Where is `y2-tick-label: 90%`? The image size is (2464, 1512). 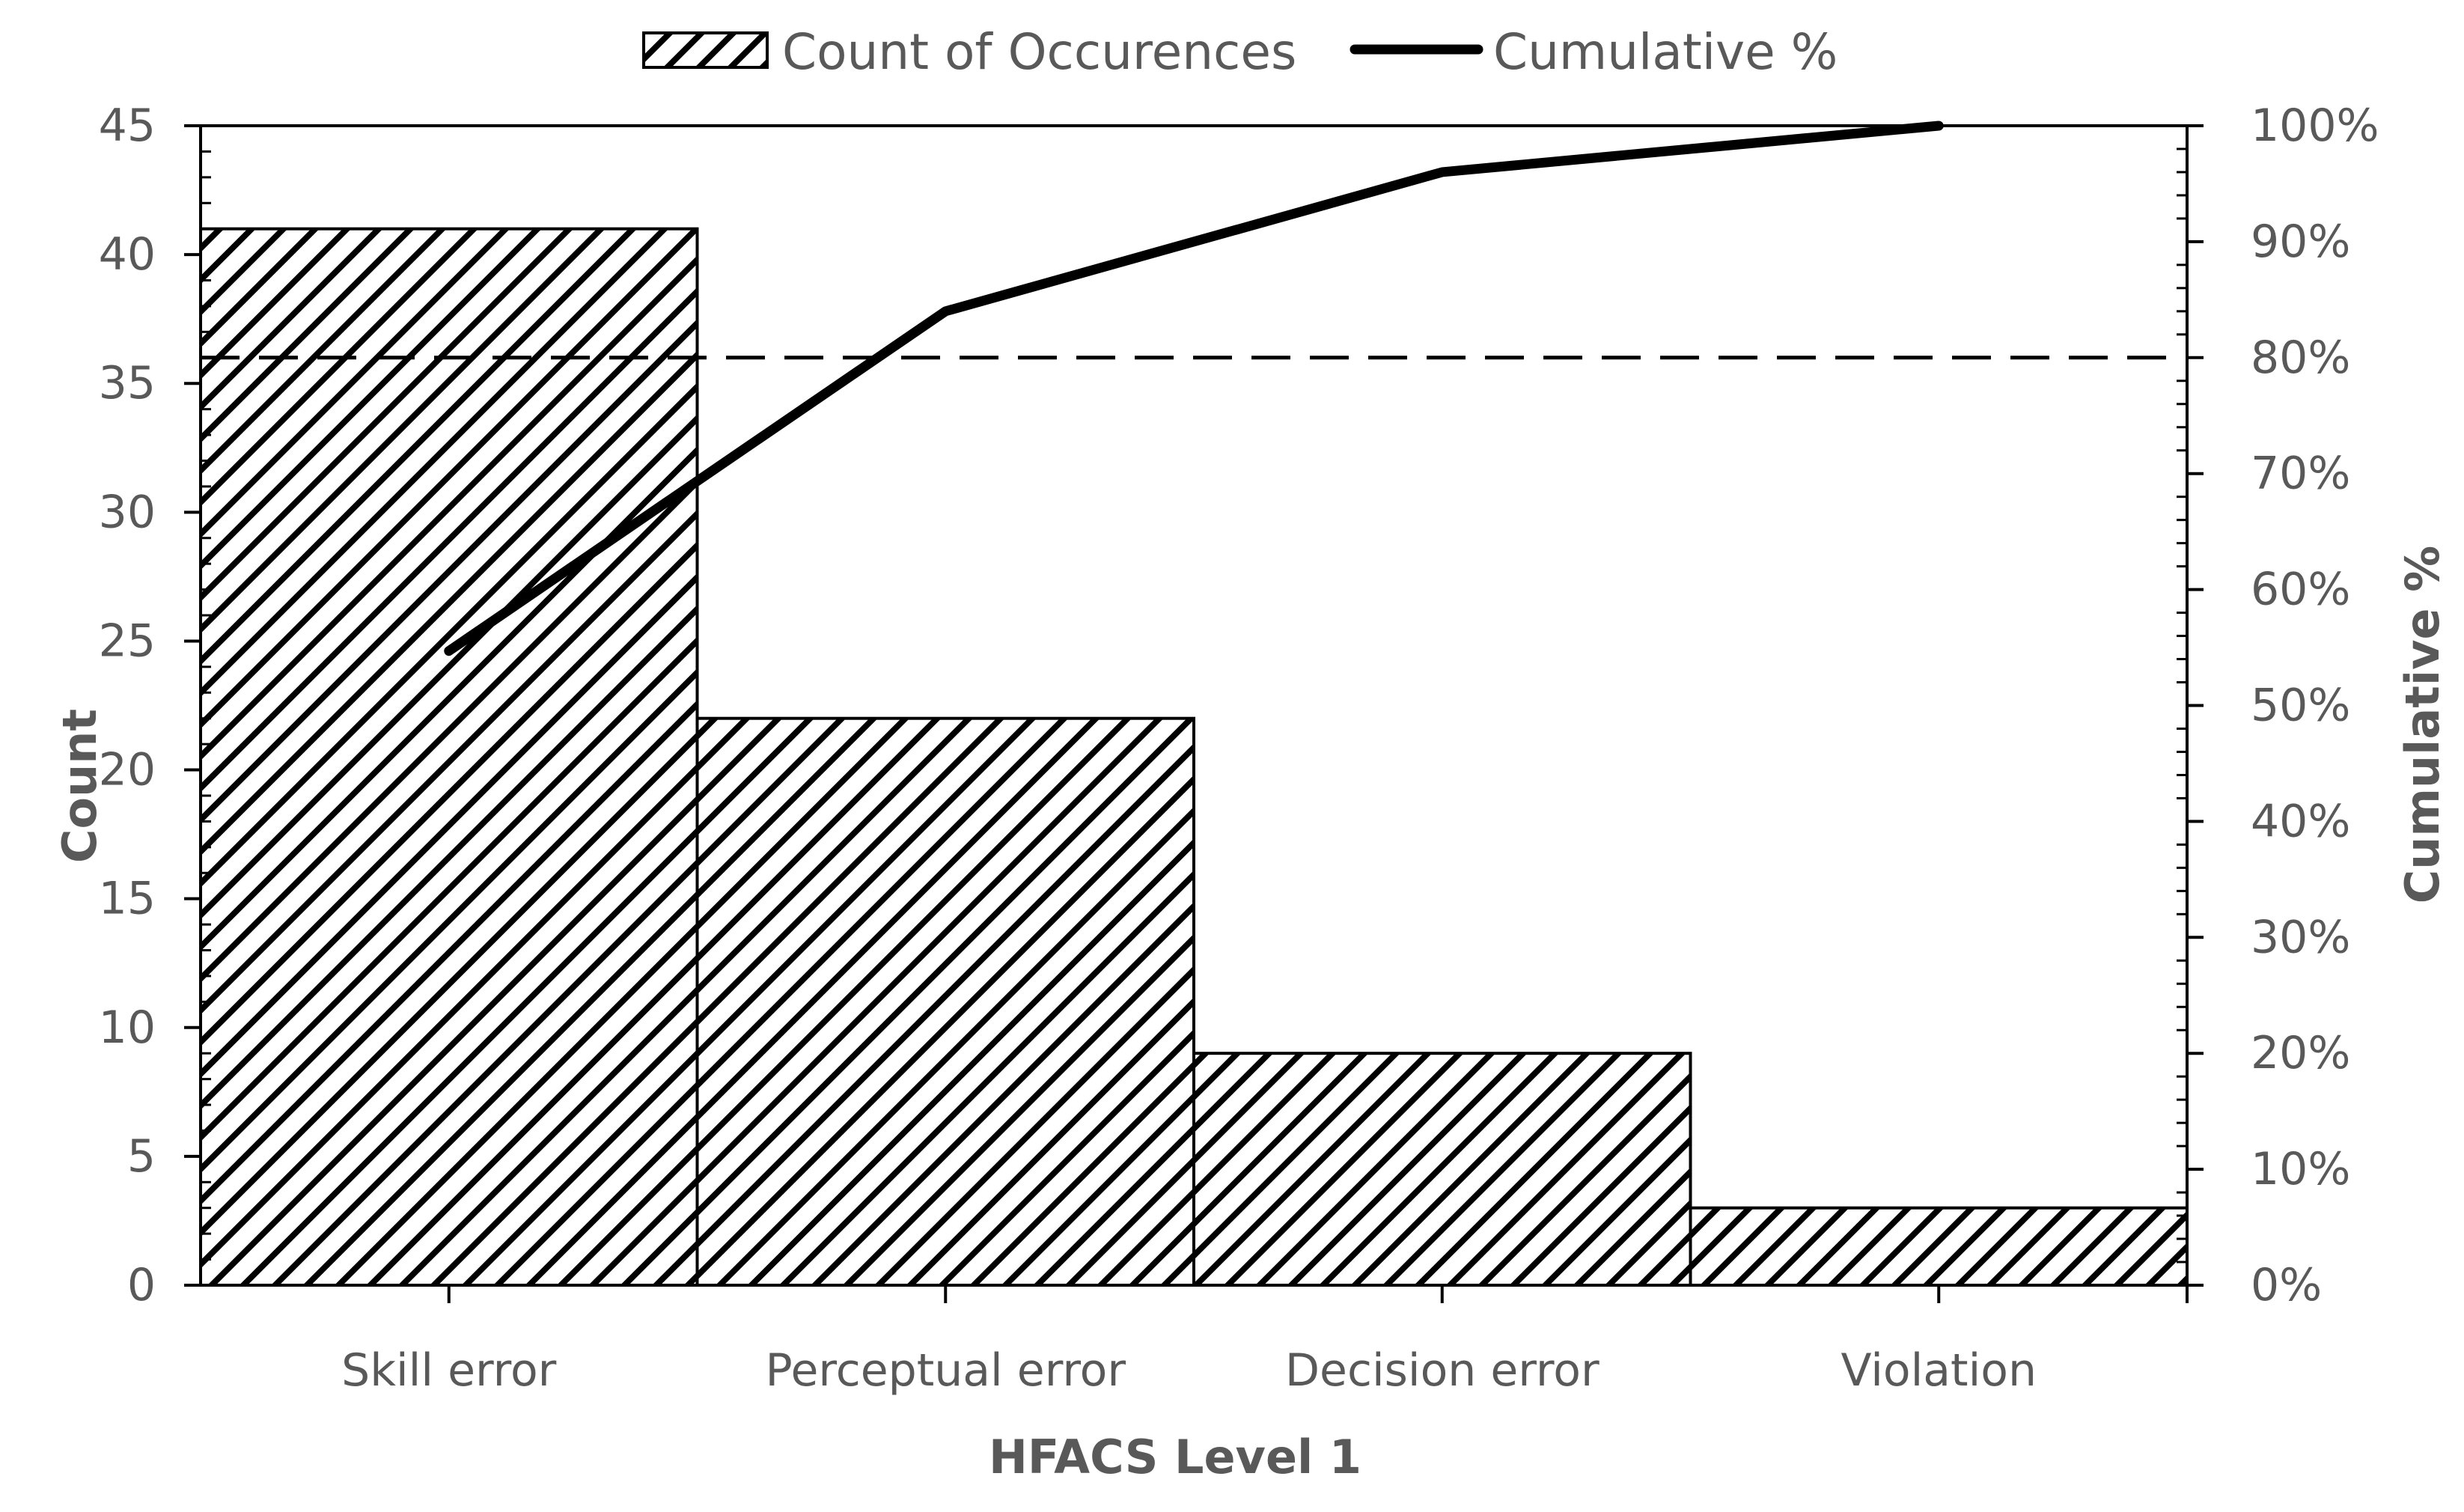 y2-tick-label: 90% is located at coordinates (2301, 242).